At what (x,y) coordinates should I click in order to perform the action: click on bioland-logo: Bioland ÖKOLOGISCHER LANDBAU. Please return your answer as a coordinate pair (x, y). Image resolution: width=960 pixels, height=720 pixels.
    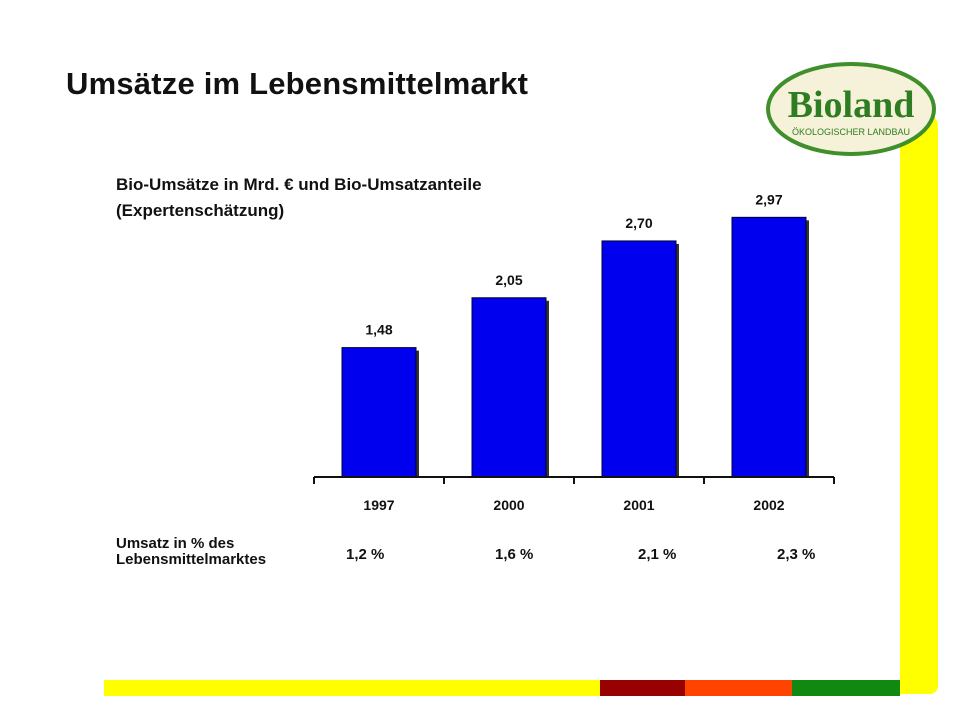
    Looking at the image, I should click on (851, 114).